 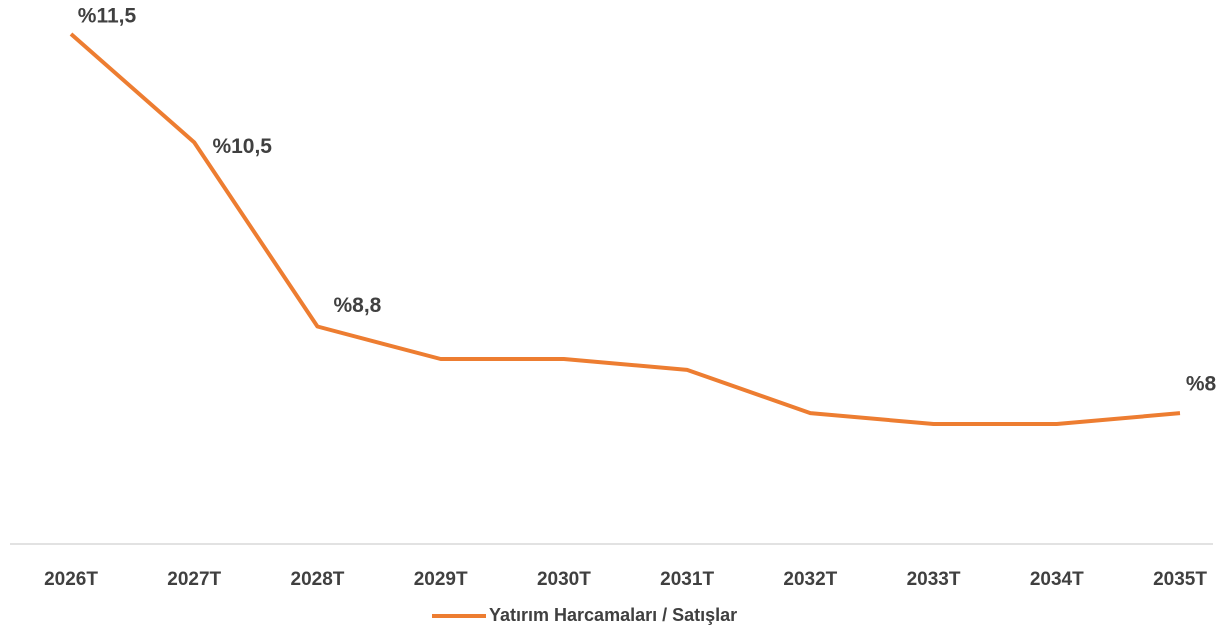 I want to click on data-label: %10,5, so click(x=242, y=146).